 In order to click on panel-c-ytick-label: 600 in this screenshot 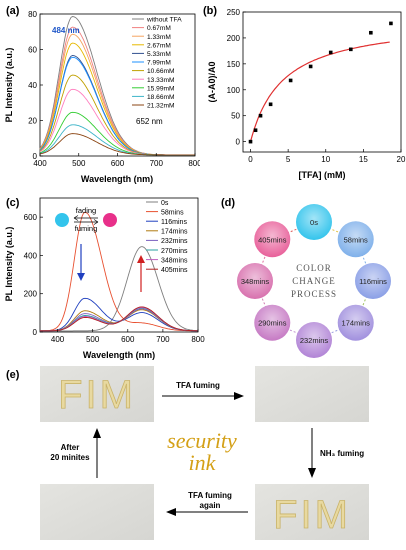, I will do `click(31, 217)`.